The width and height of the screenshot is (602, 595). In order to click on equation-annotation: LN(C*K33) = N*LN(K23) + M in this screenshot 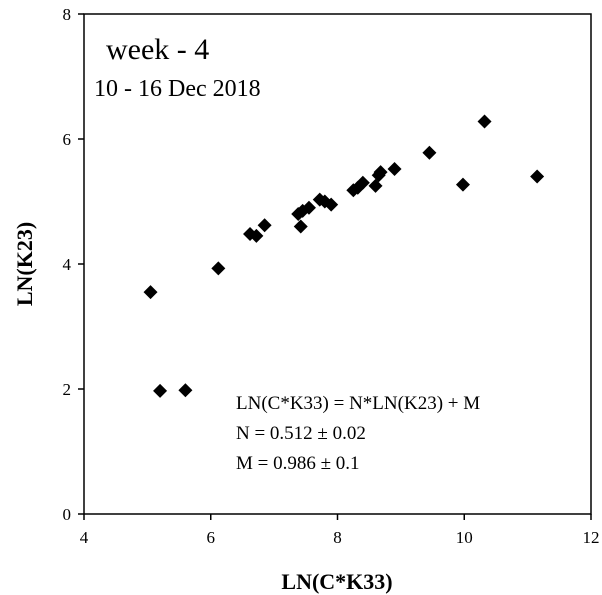, I will do `click(358, 403)`.